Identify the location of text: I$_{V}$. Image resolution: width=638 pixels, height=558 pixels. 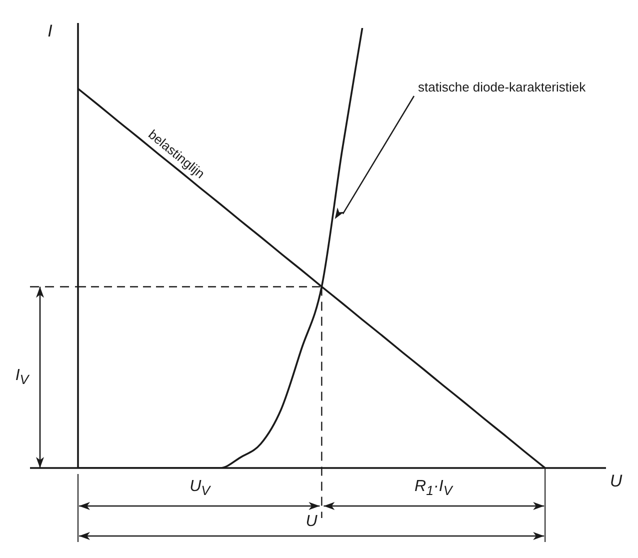
(22, 377).